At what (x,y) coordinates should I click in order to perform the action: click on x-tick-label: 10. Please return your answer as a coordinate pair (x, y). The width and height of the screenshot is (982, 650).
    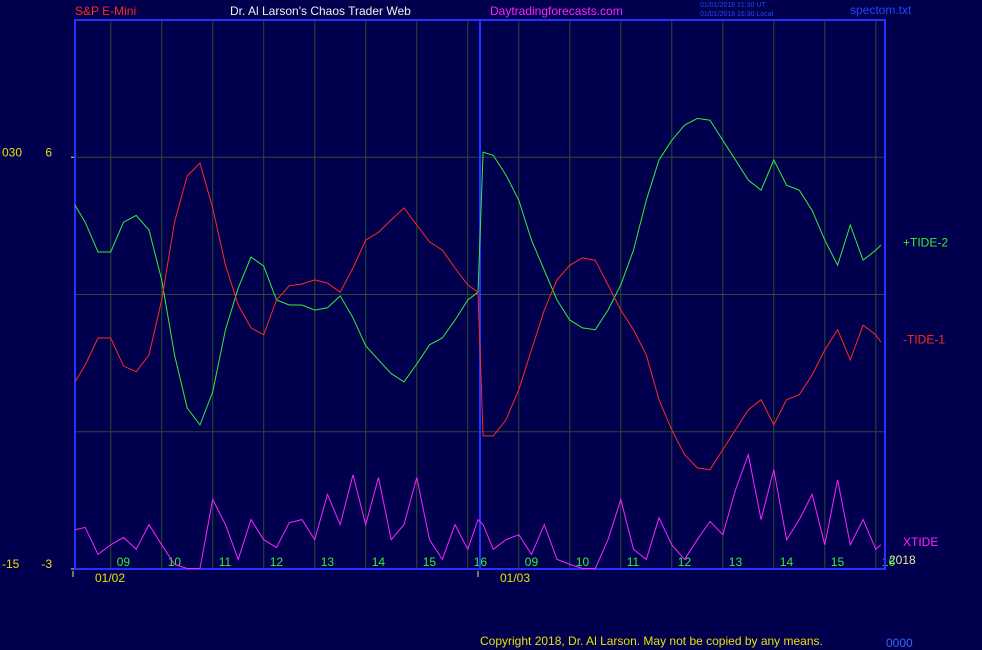
    Looking at the image, I should click on (583, 562).